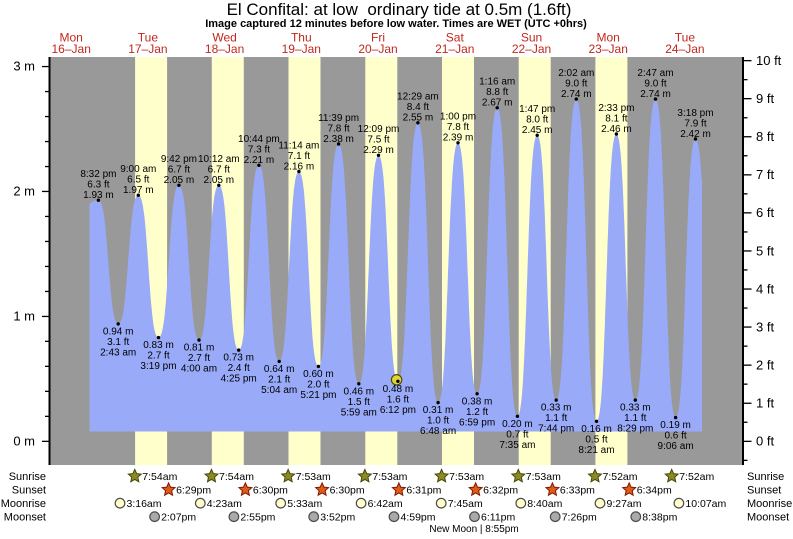  Describe the element at coordinates (765, 250) in the screenshot. I see `svg-text: 5 ft` at that location.